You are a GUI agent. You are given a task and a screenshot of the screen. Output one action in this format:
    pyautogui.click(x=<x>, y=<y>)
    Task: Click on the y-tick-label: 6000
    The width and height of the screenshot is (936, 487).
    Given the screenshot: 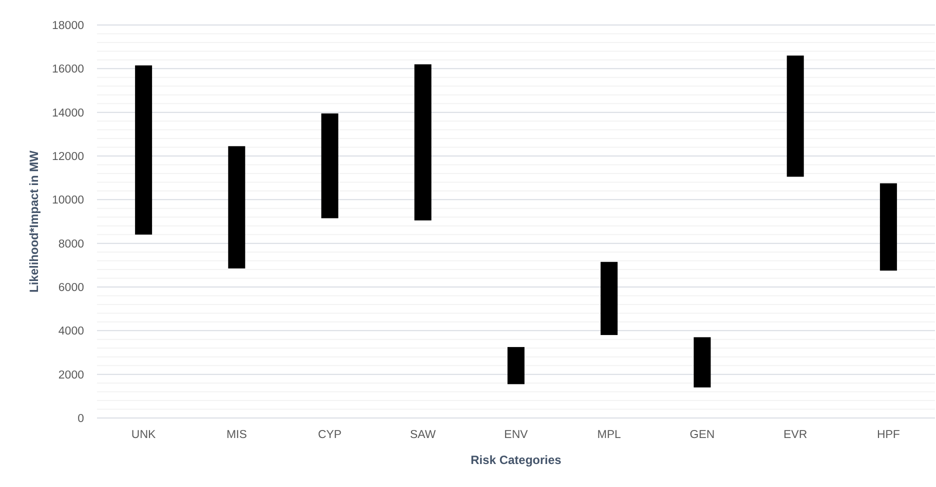 What is the action you would take?
    pyautogui.click(x=71, y=288)
    